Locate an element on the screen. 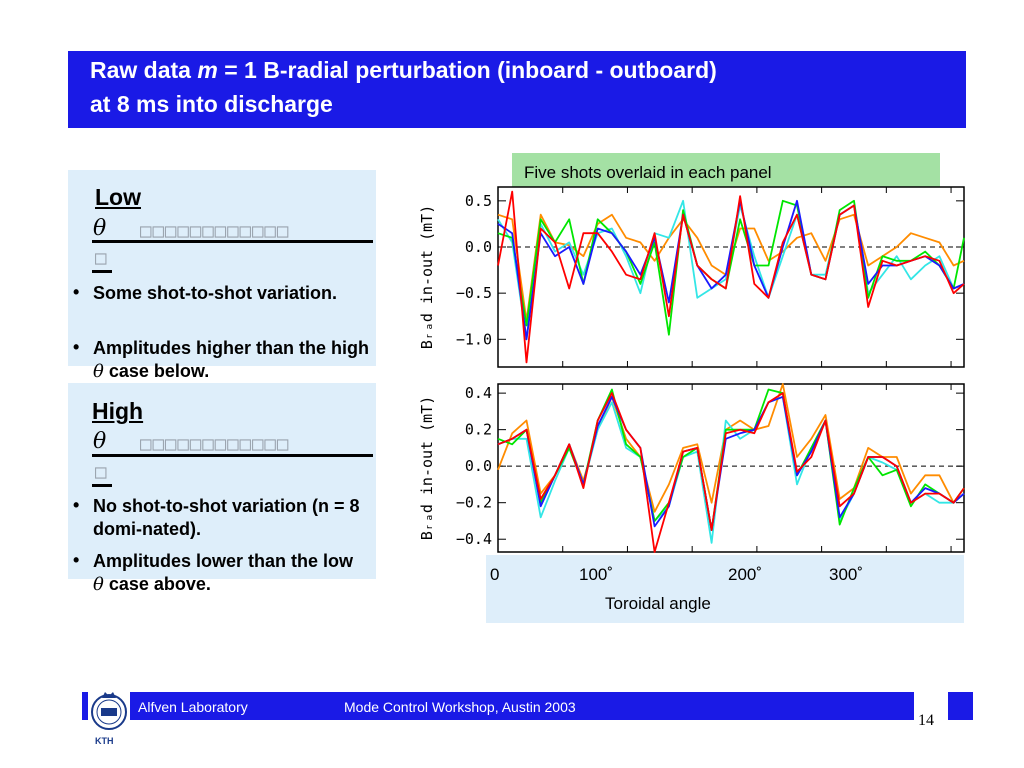 The height and width of the screenshot is (768, 1024). y-tick-label: 0.5 is located at coordinates (478, 201).